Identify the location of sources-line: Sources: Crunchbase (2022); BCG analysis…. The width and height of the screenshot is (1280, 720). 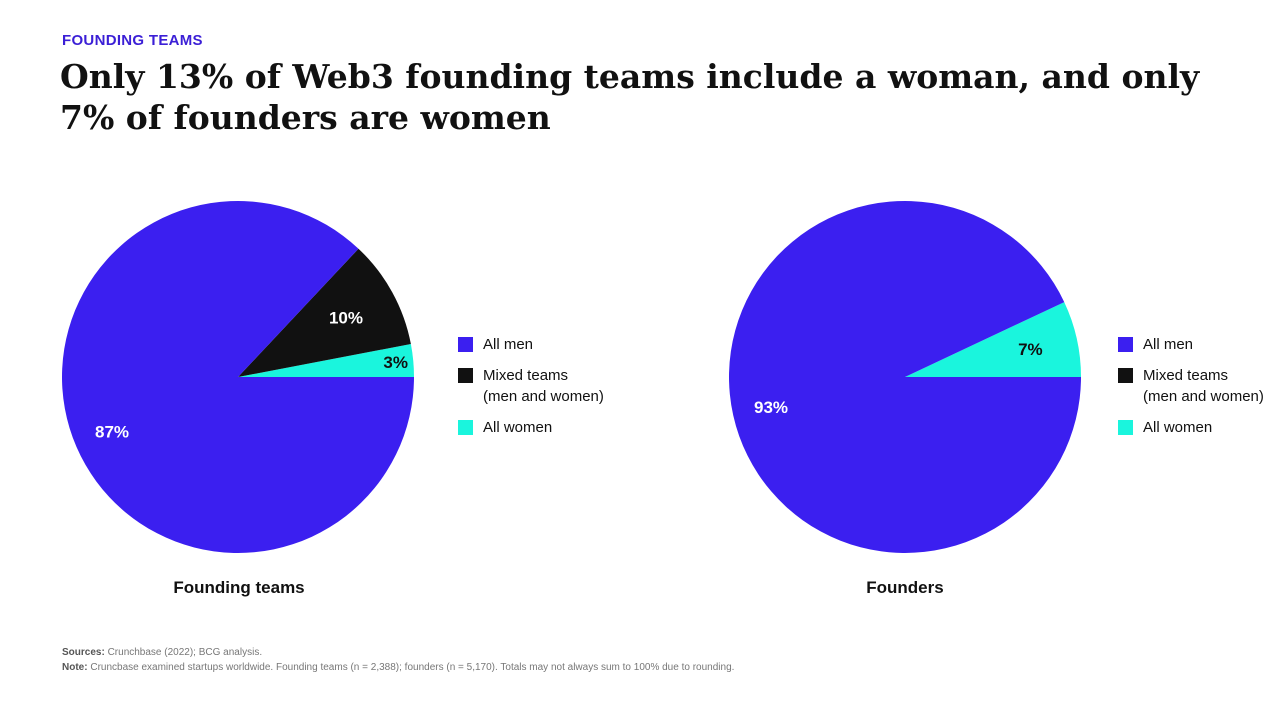
(398, 652).